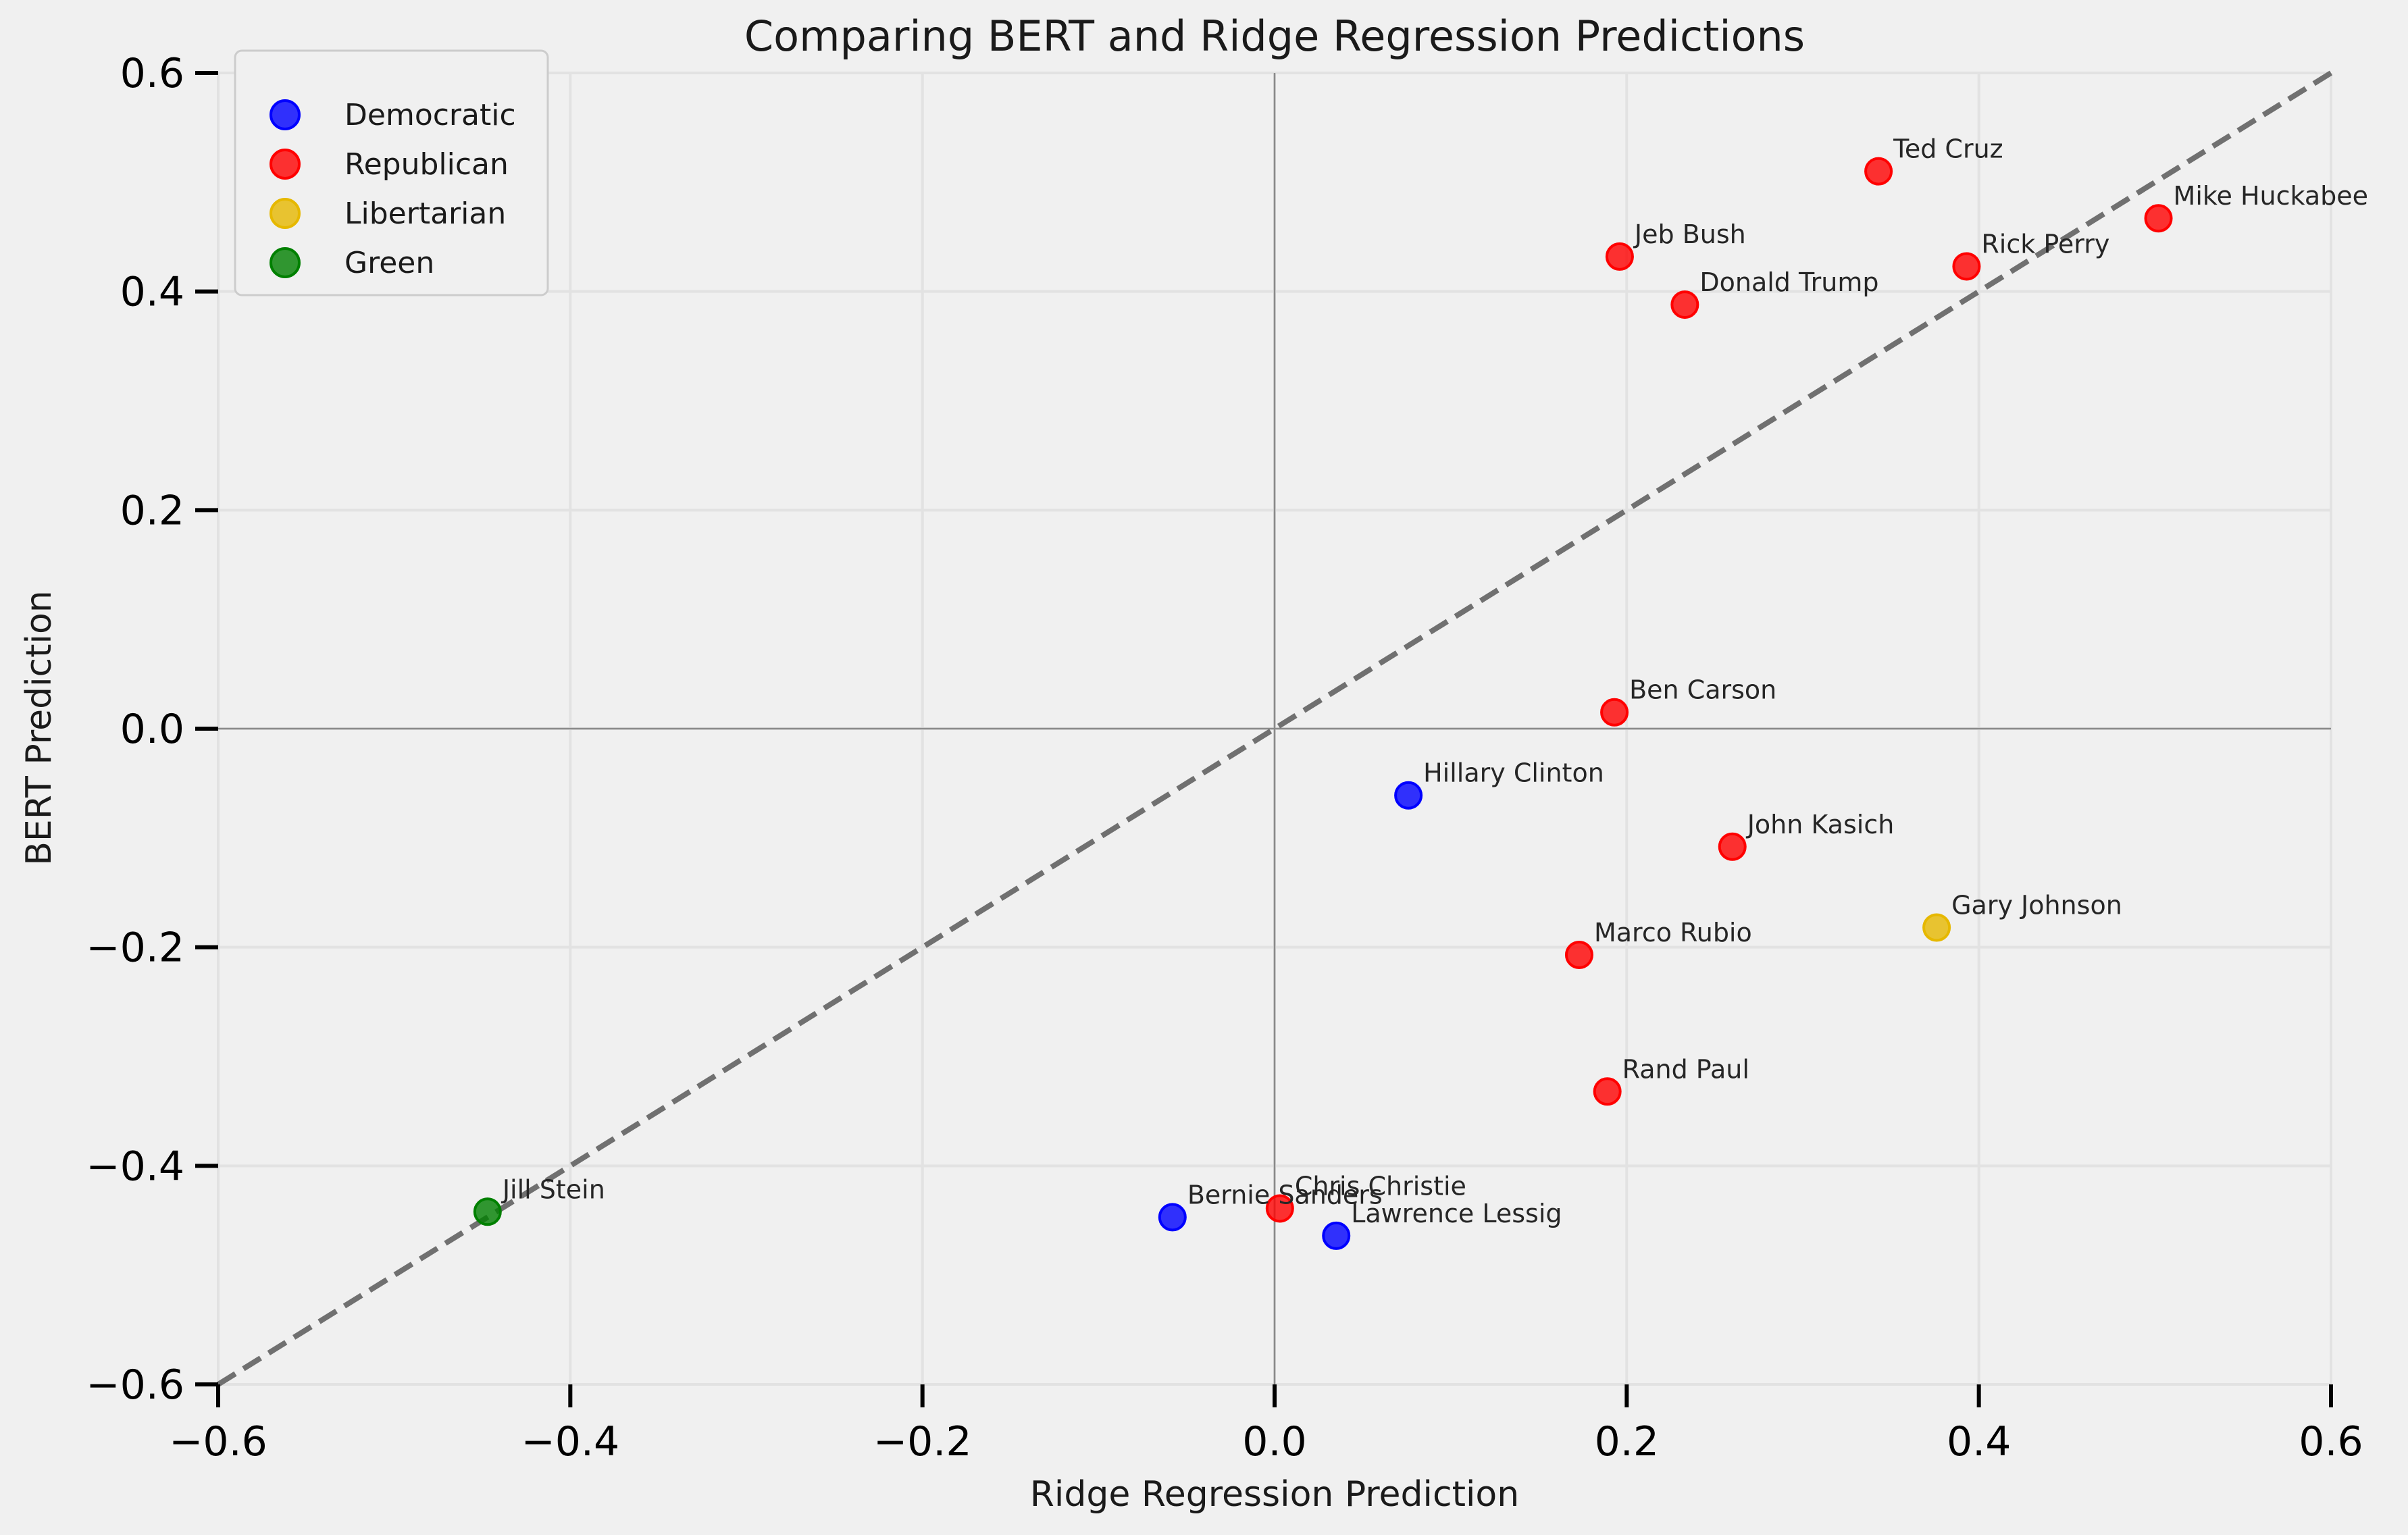 This screenshot has width=2408, height=1535. Describe the element at coordinates (430, 115) in the screenshot. I see `legend-label: Democratic` at that location.